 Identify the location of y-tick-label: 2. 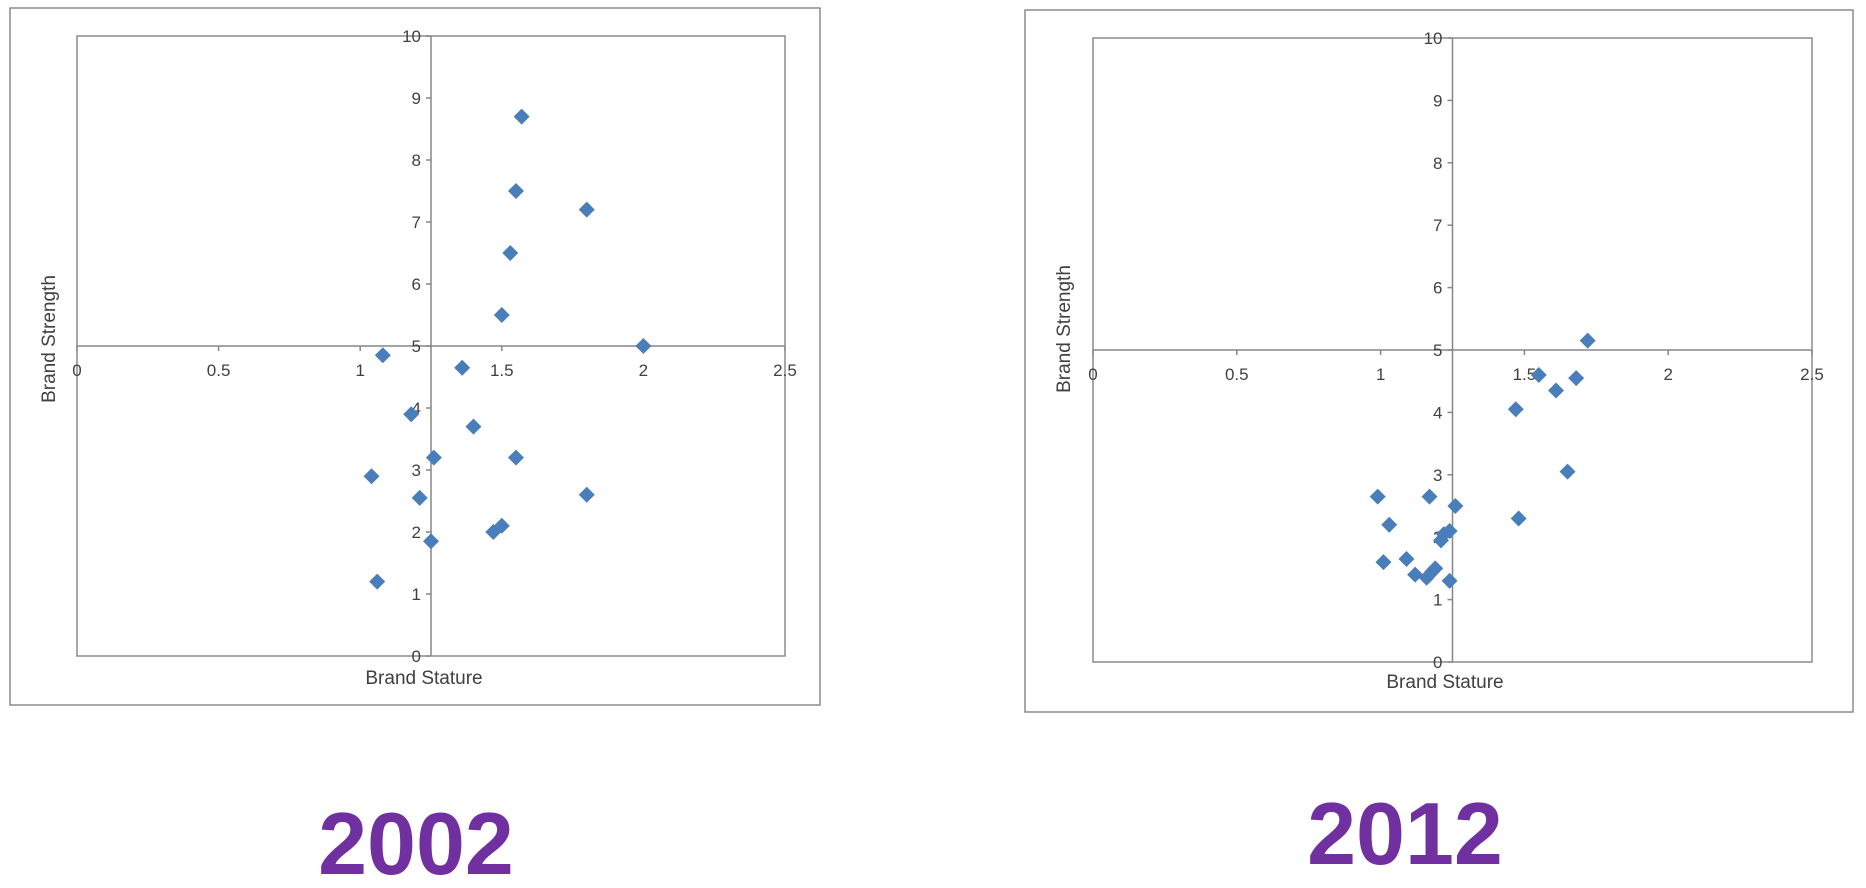
(416, 532).